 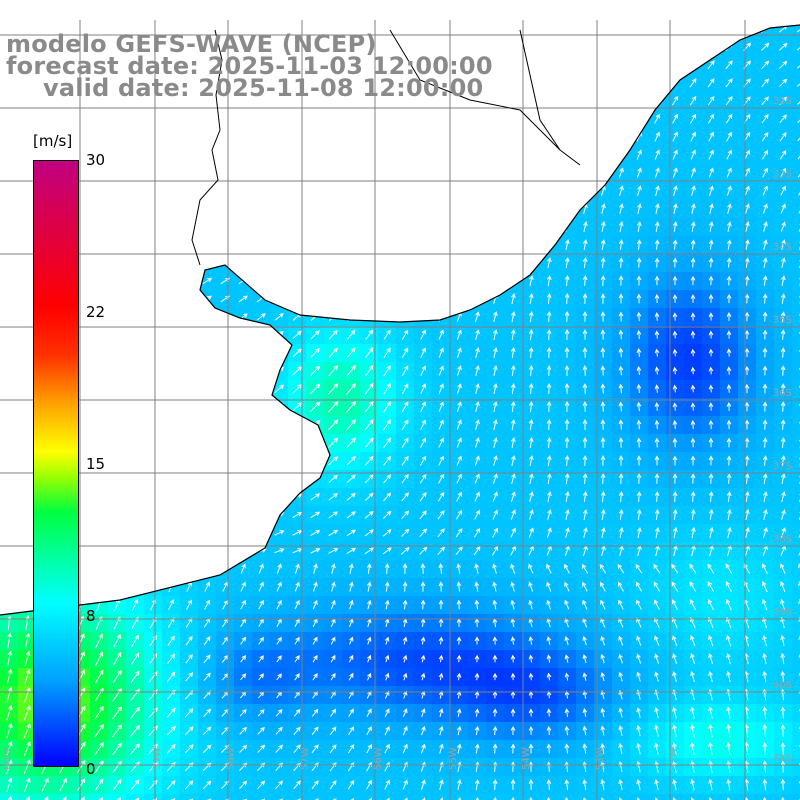 What do you see at coordinates (191, 44) in the screenshot?
I see `model-title: modelo GEFS-WAVE (NCEP)` at bounding box center [191, 44].